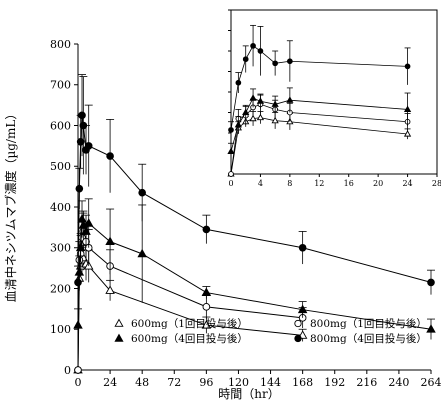  What do you see at coordinates (189, 323) in the screenshot?
I see `legend-label: 600mg（1回目投与後）` at bounding box center [189, 323].